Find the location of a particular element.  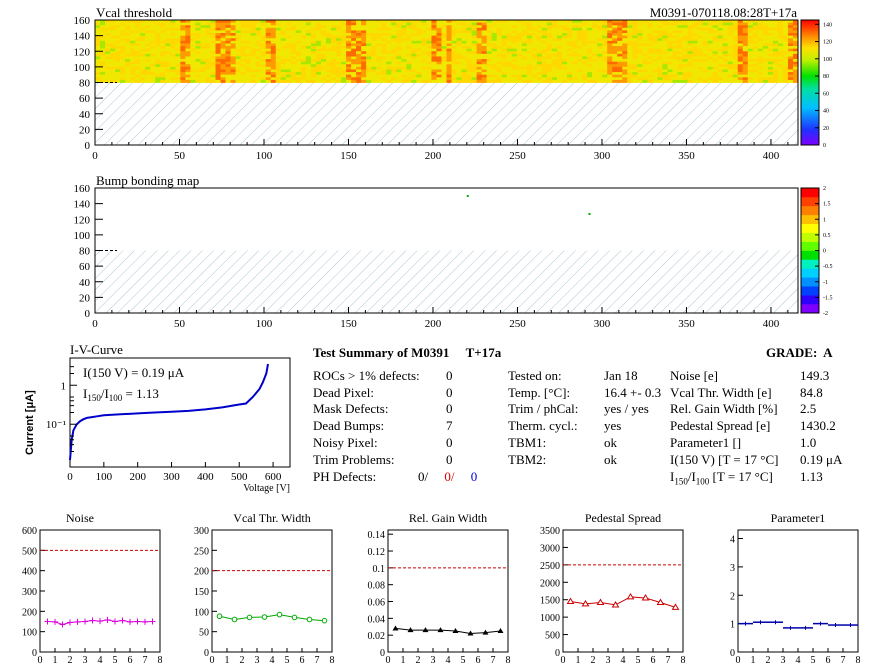

mini-title: Noise is located at coordinates (80, 518).